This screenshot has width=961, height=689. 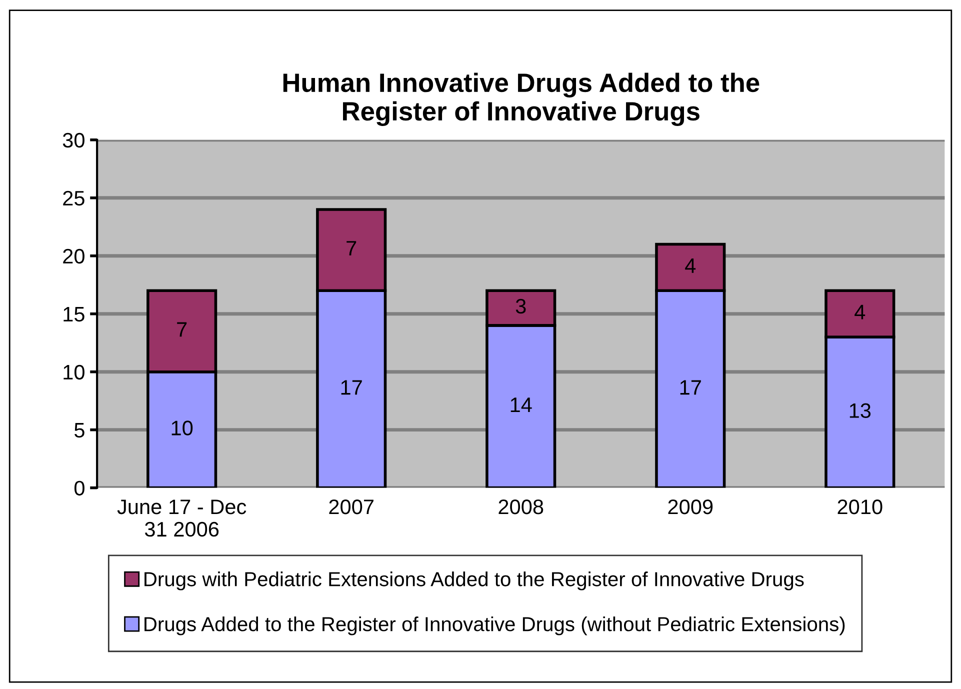 What do you see at coordinates (494, 626) in the screenshot?
I see `legend-label: Drugs Added to the Register of Innovative Drugs (without Pediatric Extensions)` at bounding box center [494, 626].